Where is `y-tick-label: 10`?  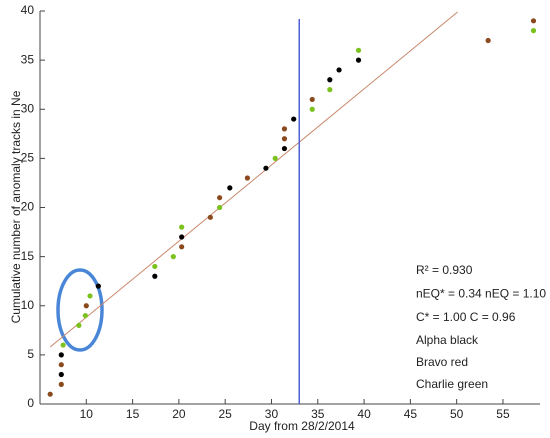
y-tick-label: 10 is located at coordinates (28, 305).